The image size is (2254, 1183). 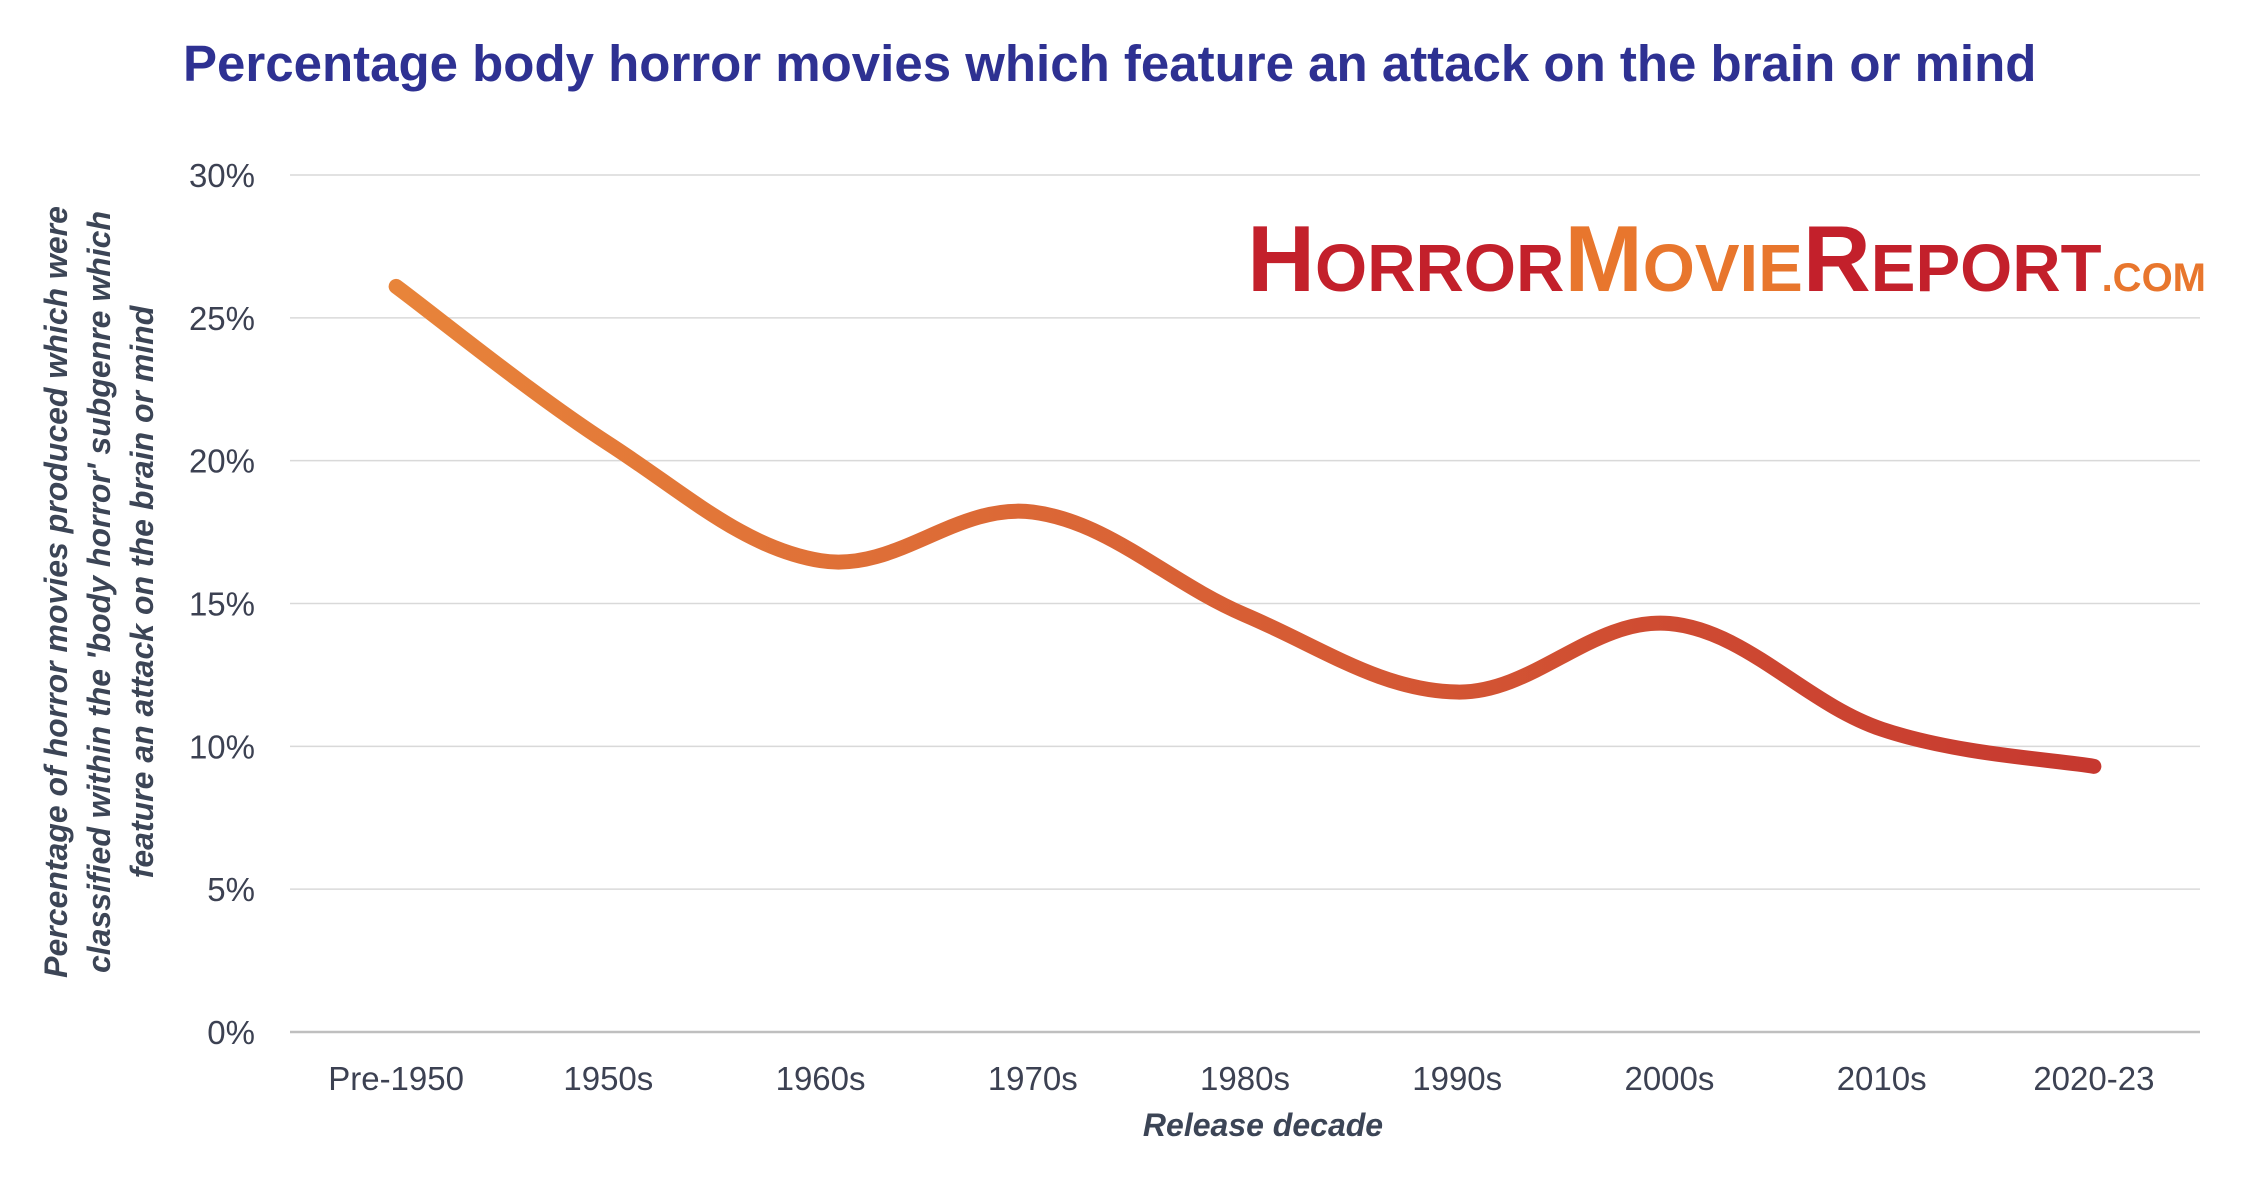 What do you see at coordinates (1440, 268) in the screenshot?
I see `logo-part: ORROR` at bounding box center [1440, 268].